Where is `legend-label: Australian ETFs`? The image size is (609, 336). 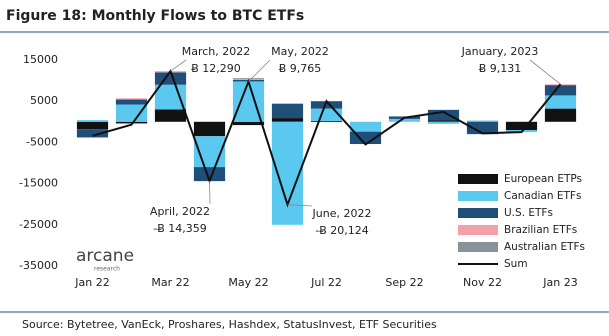 legend-label: Australian ETFs is located at coordinates (544, 247).